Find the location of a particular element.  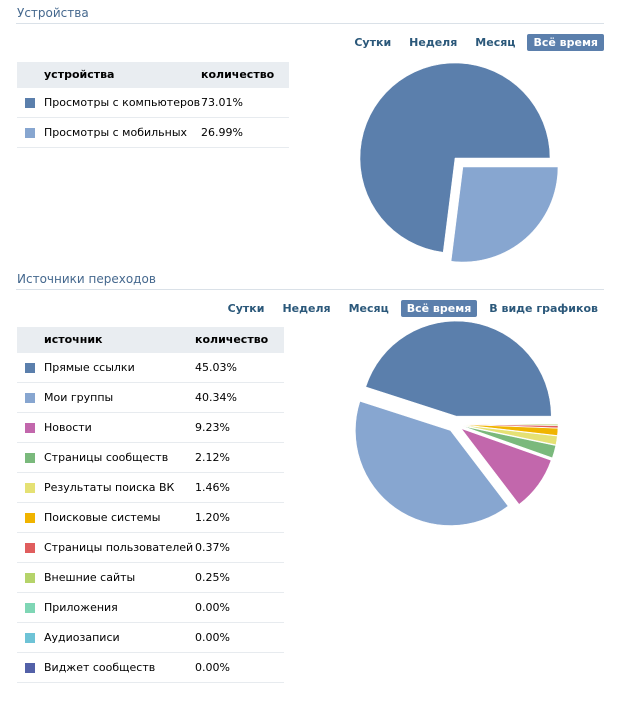

source-name: Виджет сообществ is located at coordinates (100, 667).